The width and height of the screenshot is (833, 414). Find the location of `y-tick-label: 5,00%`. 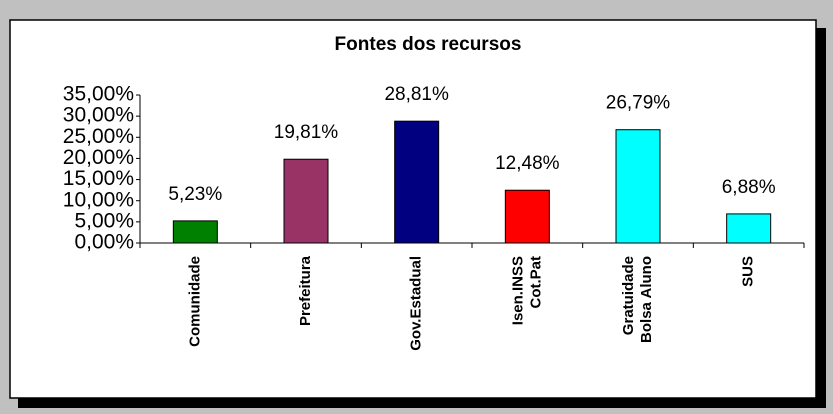

y-tick-label: 5,00% is located at coordinates (104, 220).